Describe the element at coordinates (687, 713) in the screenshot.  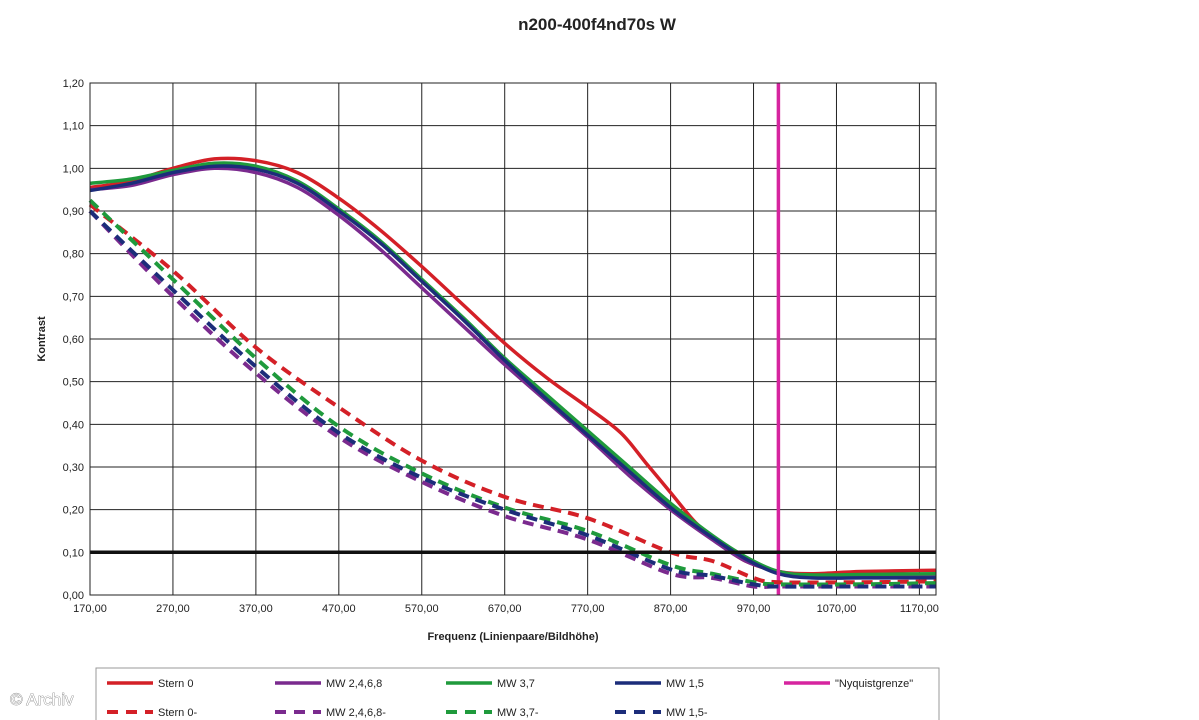
I see `legend-label: MW 1,5-` at that location.